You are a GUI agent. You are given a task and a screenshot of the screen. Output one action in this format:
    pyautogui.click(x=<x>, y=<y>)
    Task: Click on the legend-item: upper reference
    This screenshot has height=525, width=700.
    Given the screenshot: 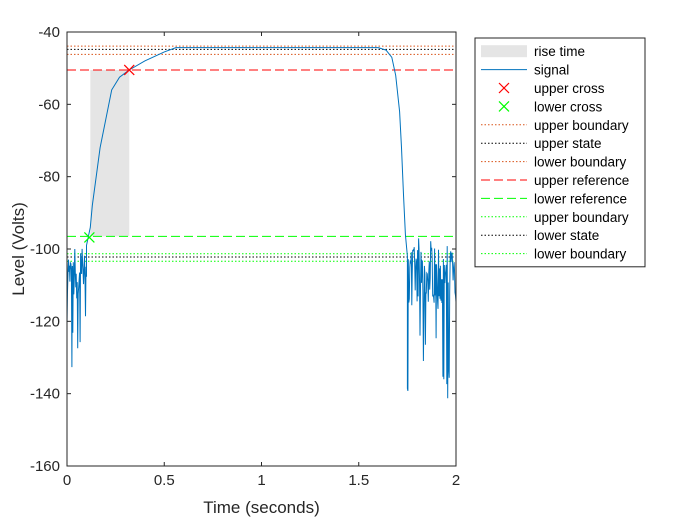 What is the action you would take?
    pyautogui.click(x=555, y=180)
    